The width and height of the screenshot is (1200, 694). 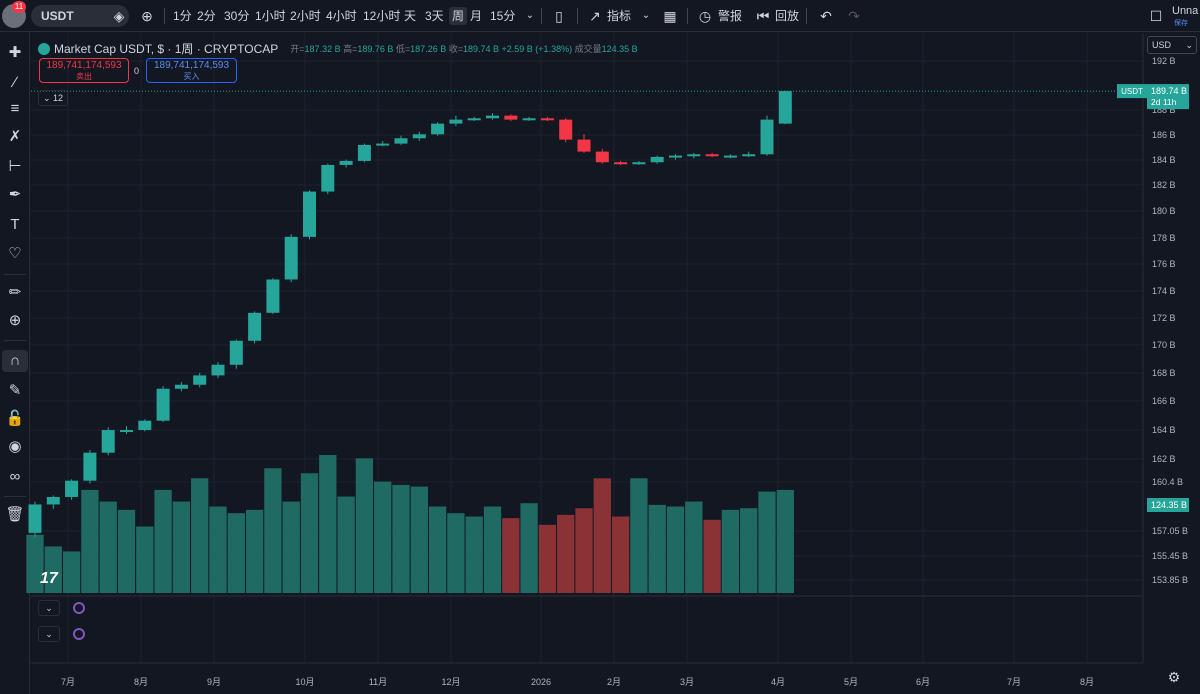 What do you see at coordinates (15, 253) in the screenshot?
I see `heart-icon: ♡` at bounding box center [15, 253].